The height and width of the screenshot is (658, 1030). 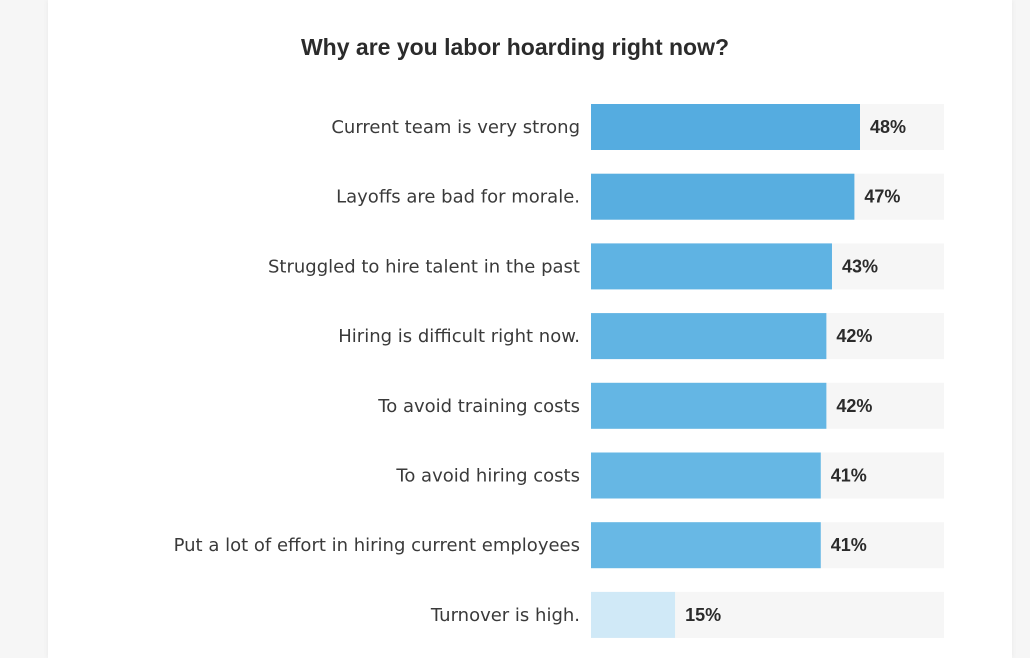 What do you see at coordinates (487, 476) in the screenshot?
I see `category-label: To avoid hiring costs` at bounding box center [487, 476].